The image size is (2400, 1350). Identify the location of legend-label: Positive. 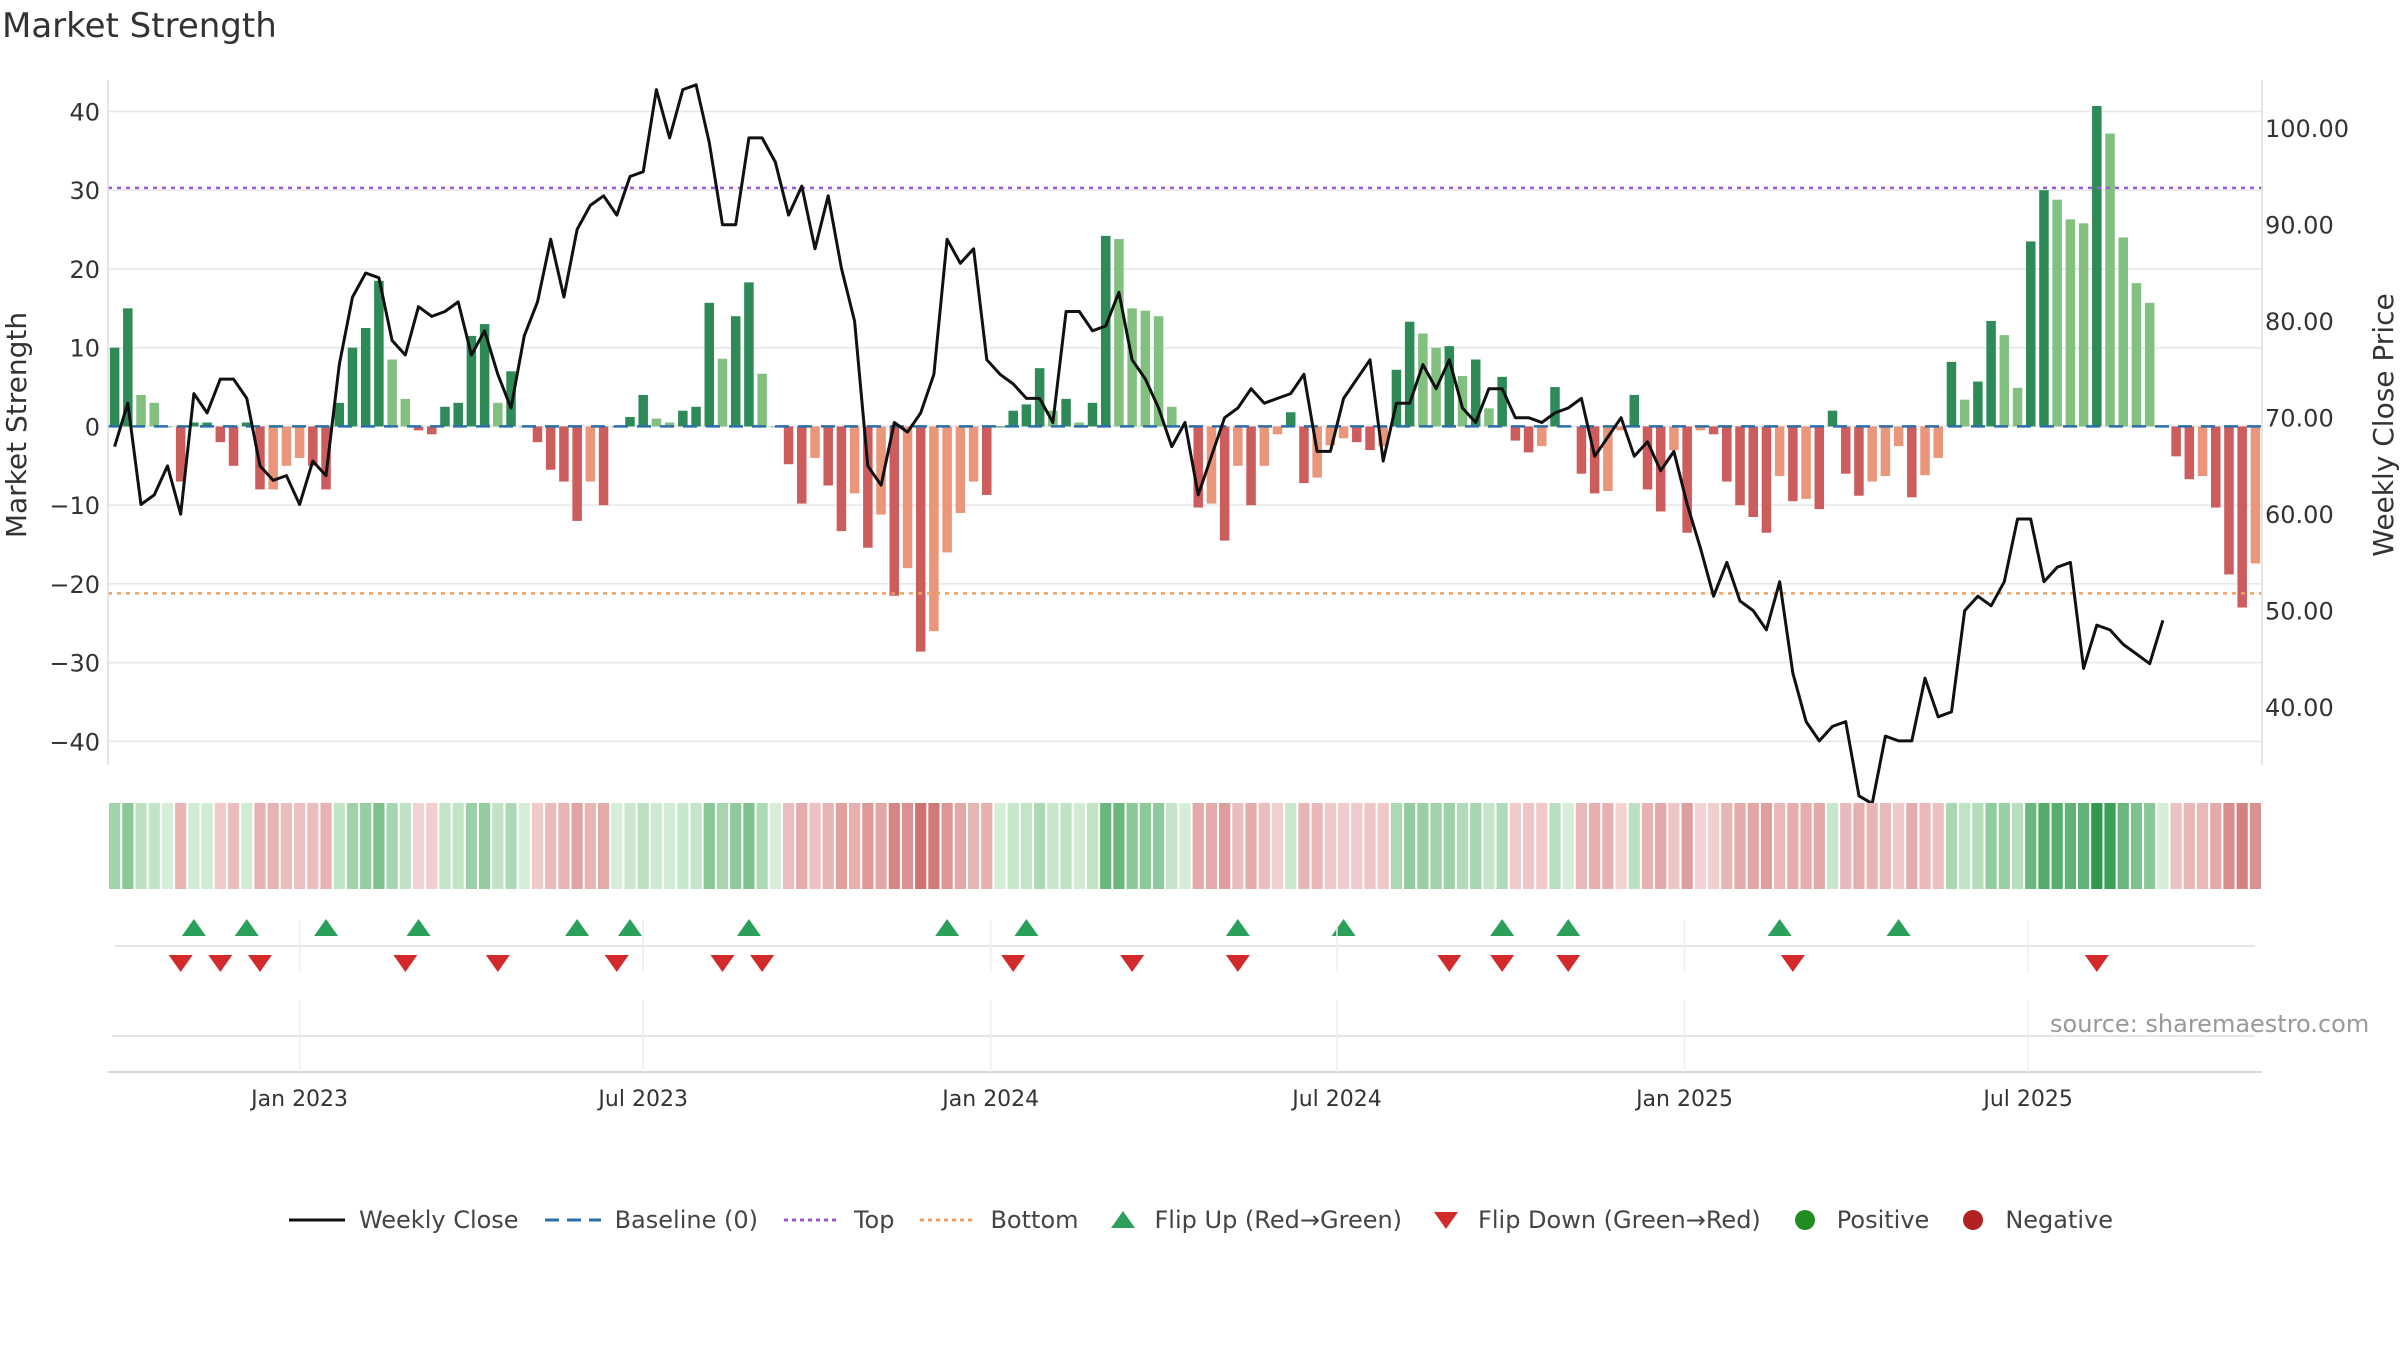
(1883, 1220).